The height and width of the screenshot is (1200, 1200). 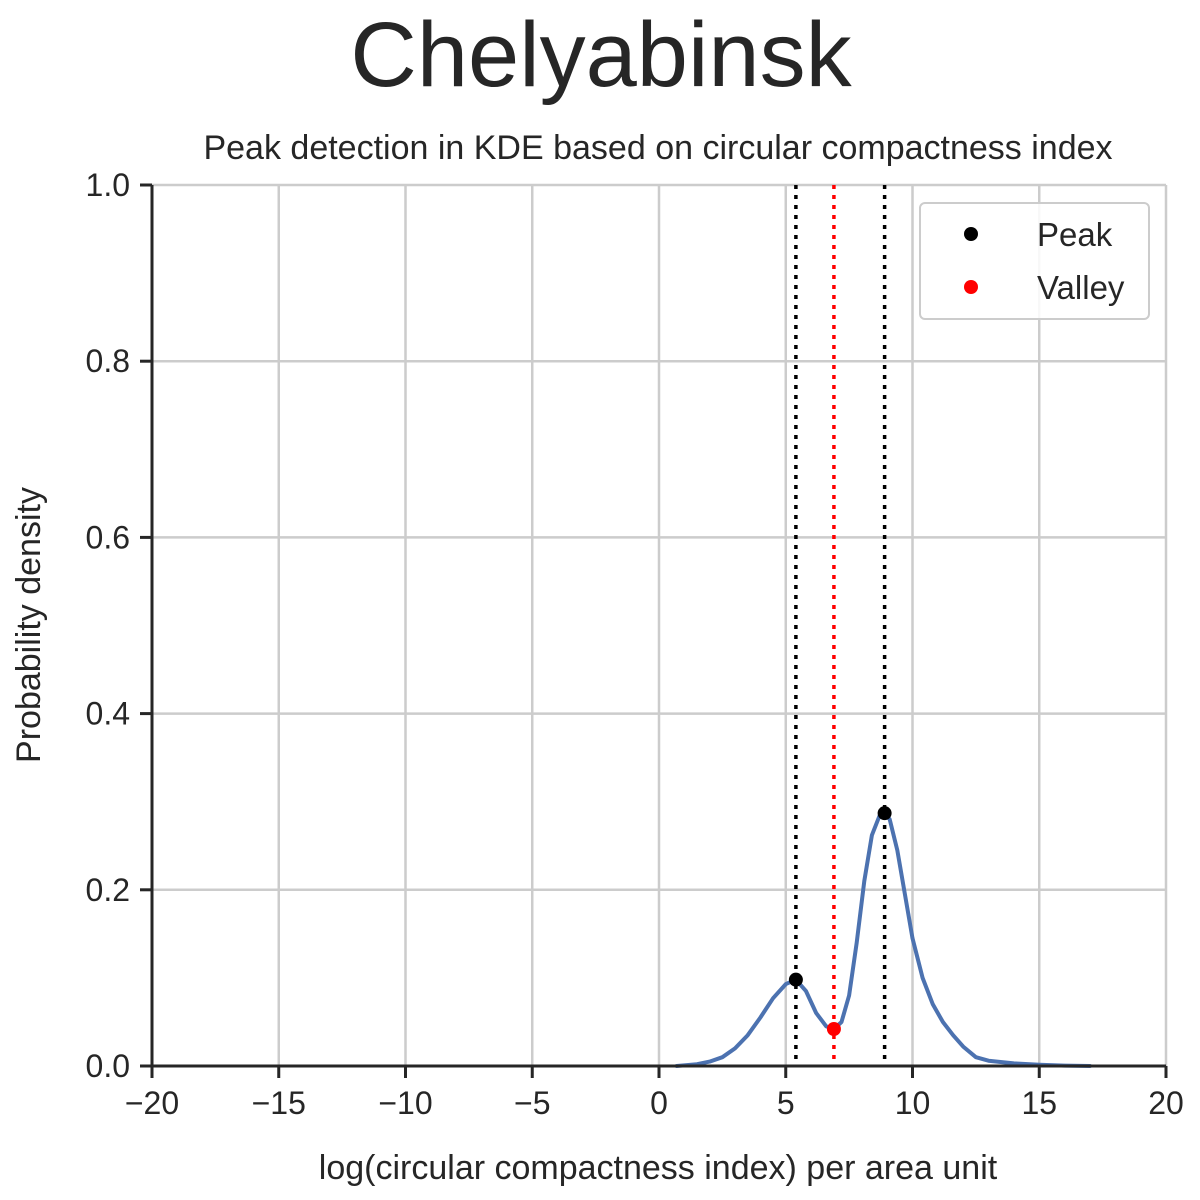 What do you see at coordinates (108, 890) in the screenshot?
I see `y-tick-label: 0.2` at bounding box center [108, 890].